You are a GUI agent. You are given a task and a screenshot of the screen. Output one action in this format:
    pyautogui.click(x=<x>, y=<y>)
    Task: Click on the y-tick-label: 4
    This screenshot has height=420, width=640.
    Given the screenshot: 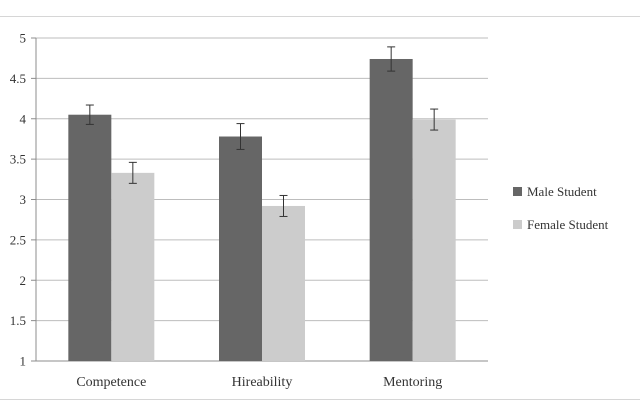 What is the action you would take?
    pyautogui.click(x=23, y=118)
    